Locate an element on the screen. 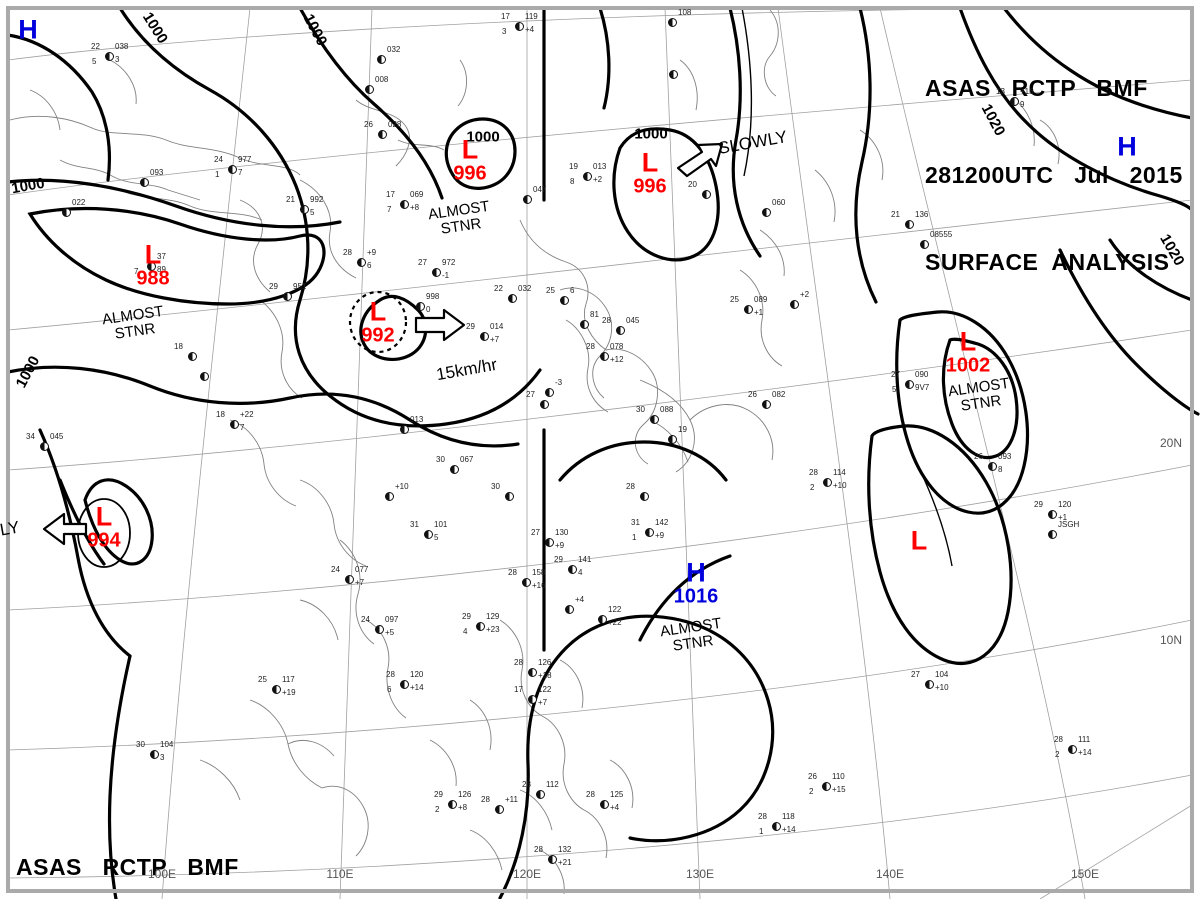  chart-title-top-line3: SURFACE ANALYSIS is located at coordinates (1047, 262).